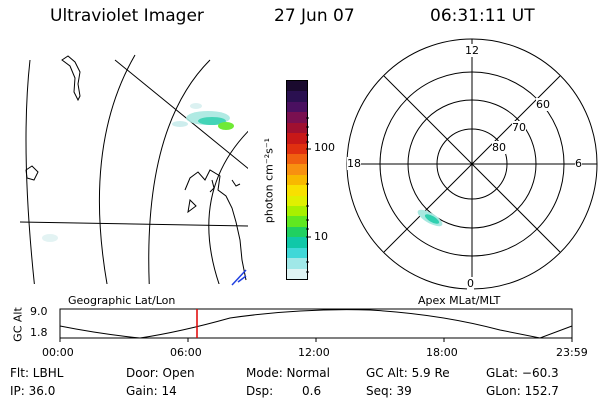  What do you see at coordinates (288, 373) in the screenshot?
I see `mode-status: Mode: Normal` at bounding box center [288, 373].